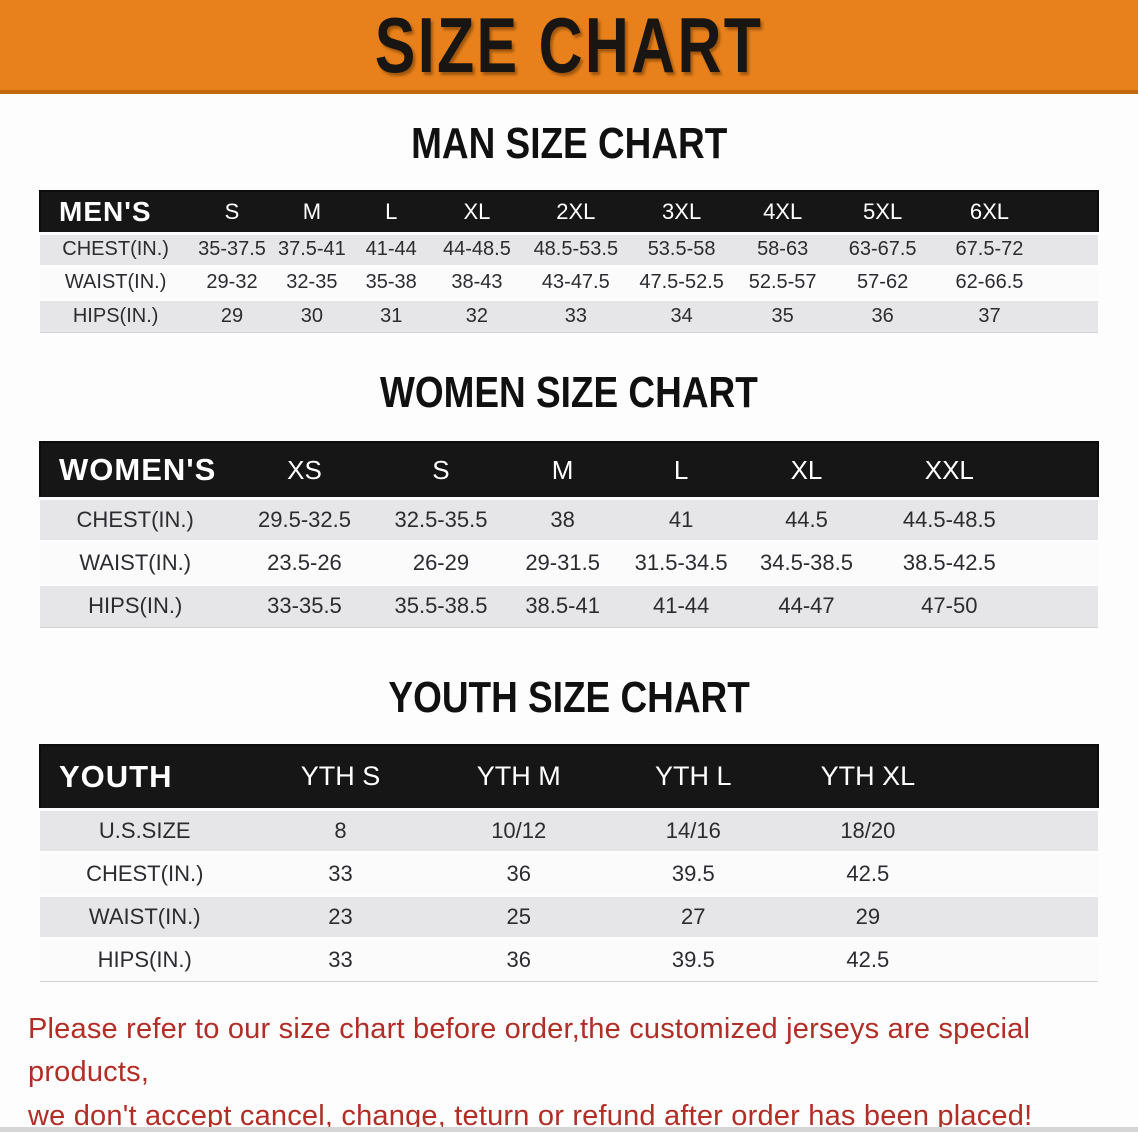  Describe the element at coordinates (340, 776) in the screenshot. I see `size-column-header: YTH S` at that location.